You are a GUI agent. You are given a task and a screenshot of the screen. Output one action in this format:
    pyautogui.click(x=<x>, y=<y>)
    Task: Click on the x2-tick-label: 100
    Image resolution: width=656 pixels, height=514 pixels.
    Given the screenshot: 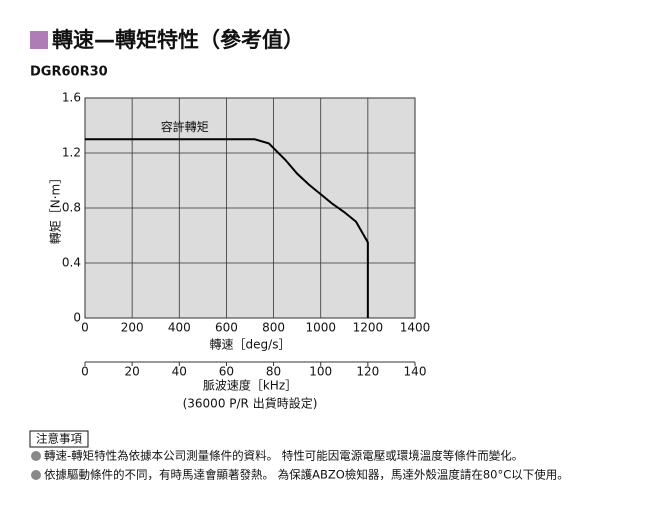 What is the action you would take?
    pyautogui.click(x=320, y=372)
    